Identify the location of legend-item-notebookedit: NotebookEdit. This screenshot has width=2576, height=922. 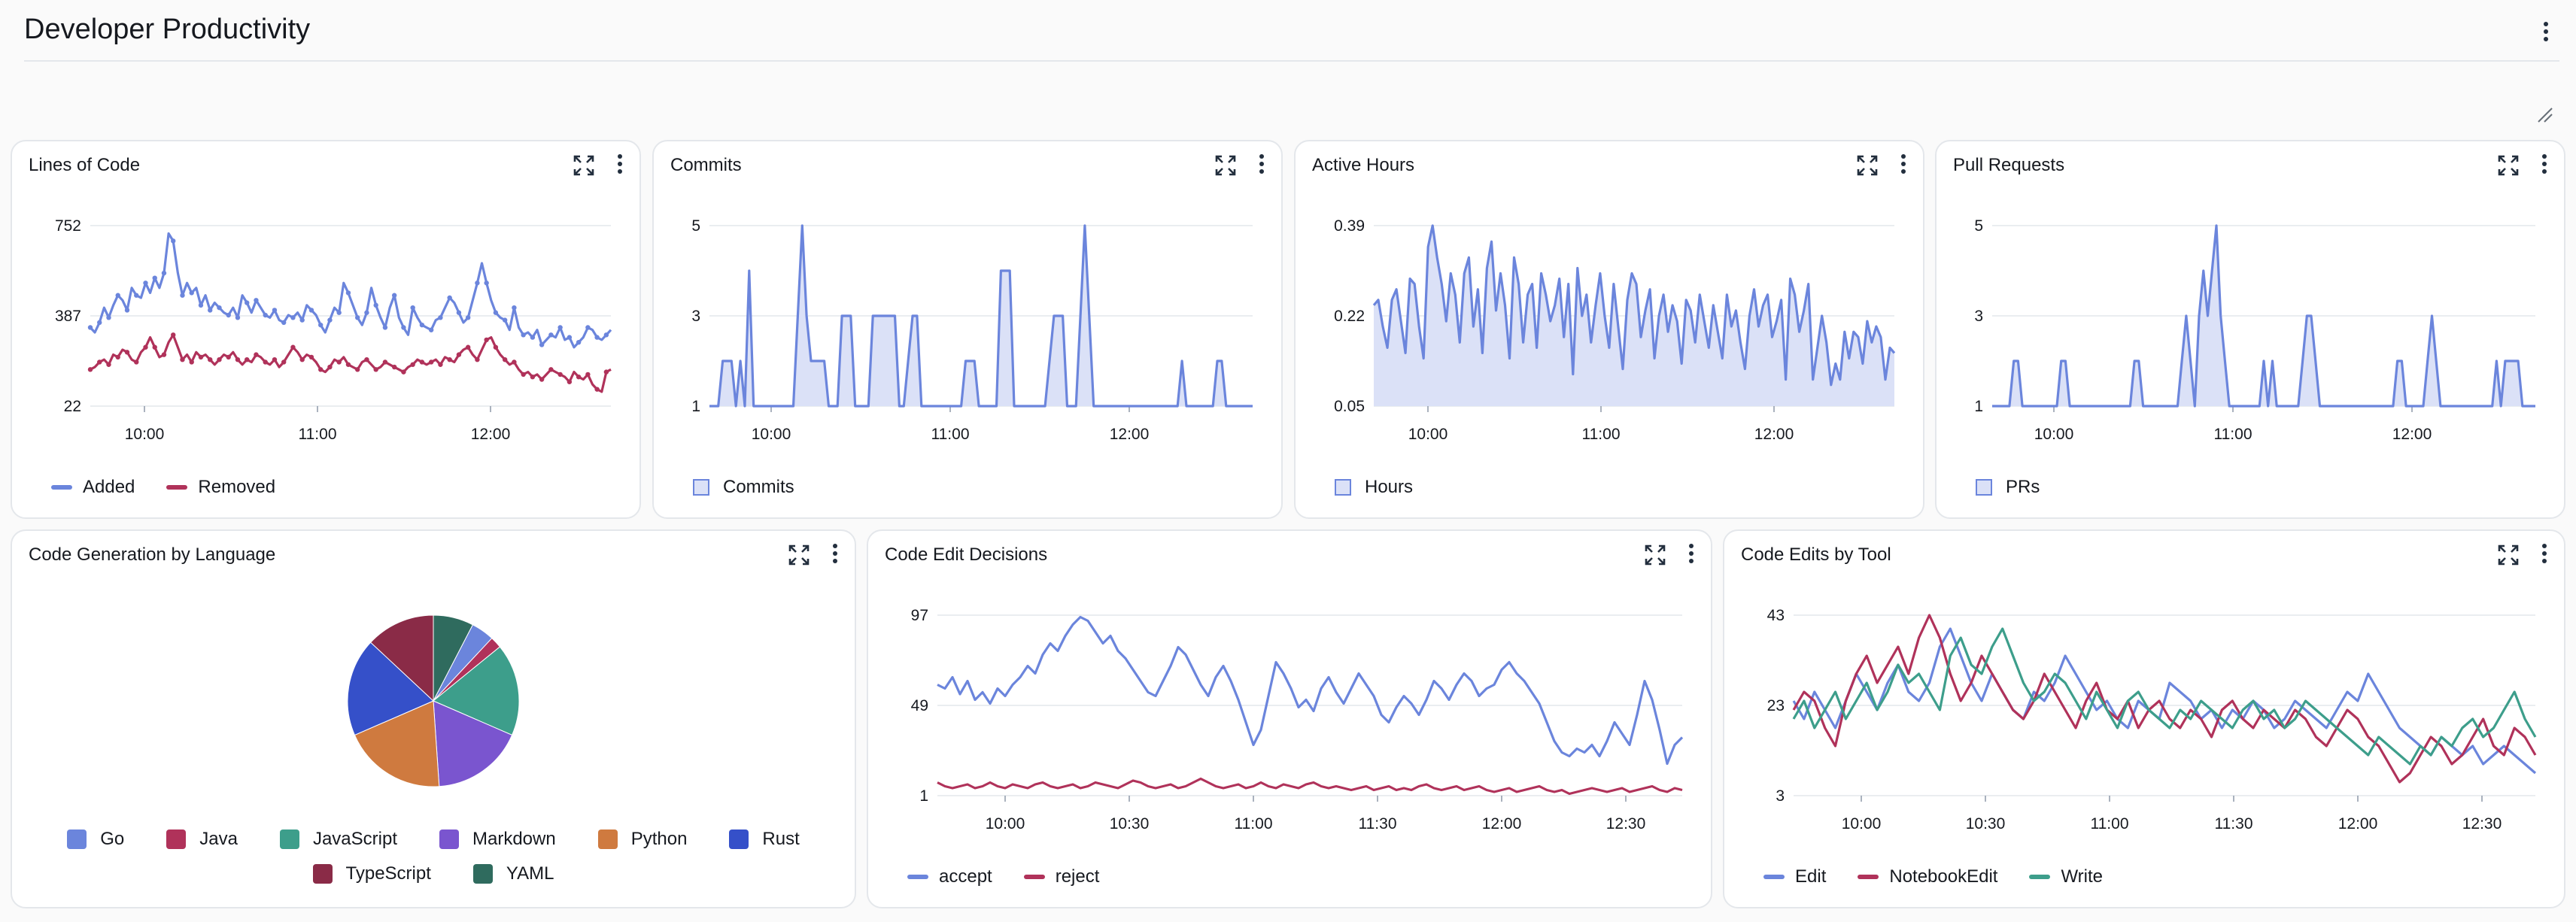
(1928, 876).